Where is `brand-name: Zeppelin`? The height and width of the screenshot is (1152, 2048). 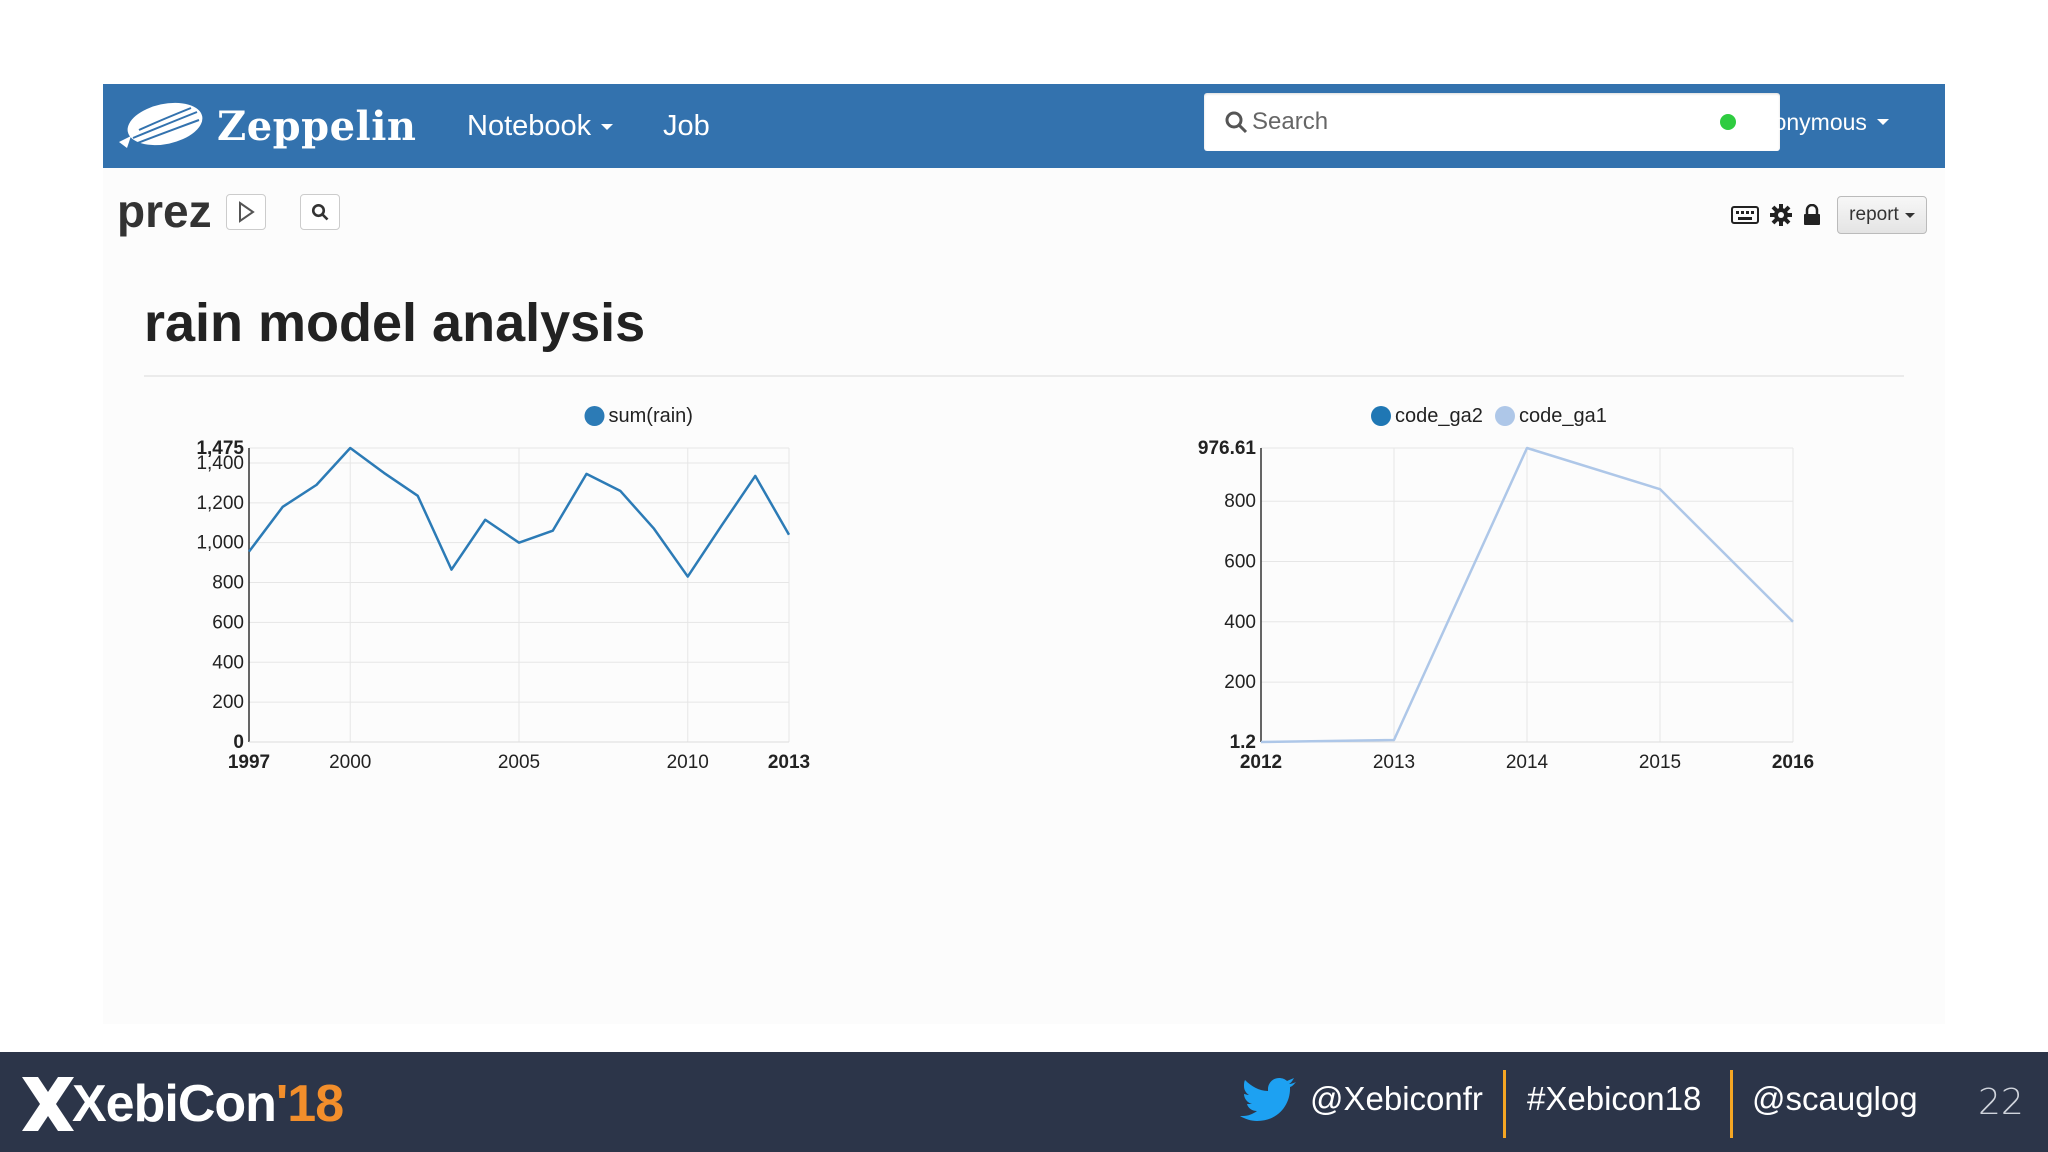
brand-name: Zeppelin is located at coordinates (317, 126).